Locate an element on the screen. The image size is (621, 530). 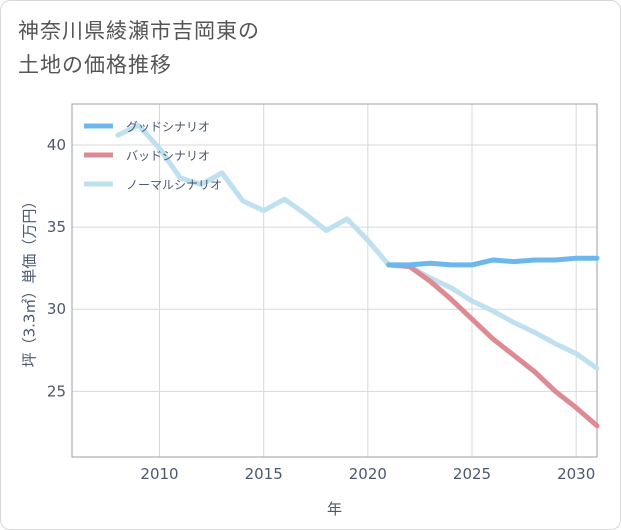
legend-item-bad: バッドシナリオ is located at coordinates (147, 156).